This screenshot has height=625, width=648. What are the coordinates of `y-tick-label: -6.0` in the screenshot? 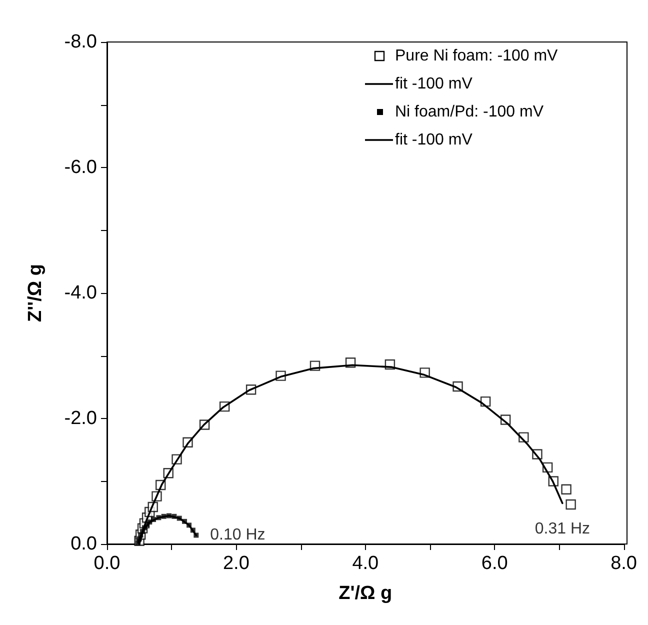 It's located at (80, 167).